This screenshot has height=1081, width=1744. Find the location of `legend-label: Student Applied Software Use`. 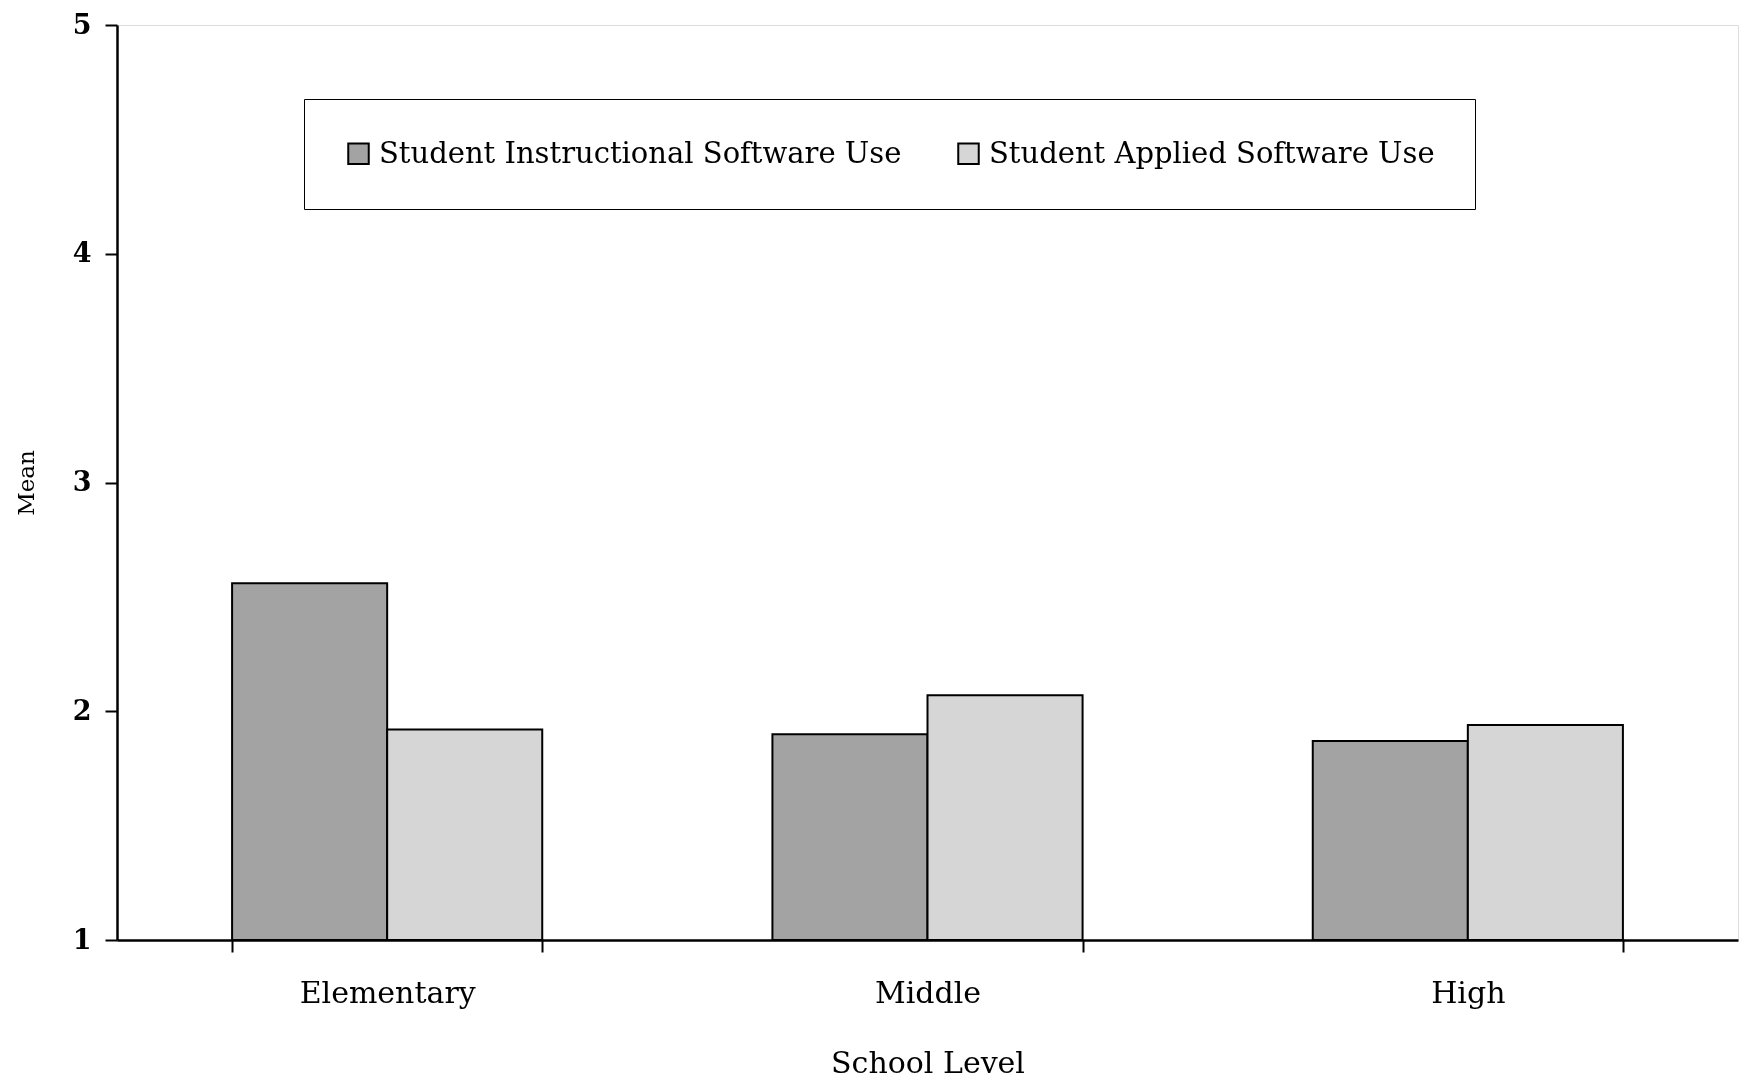

legend-label: Student Applied Software Use is located at coordinates (1212, 152).